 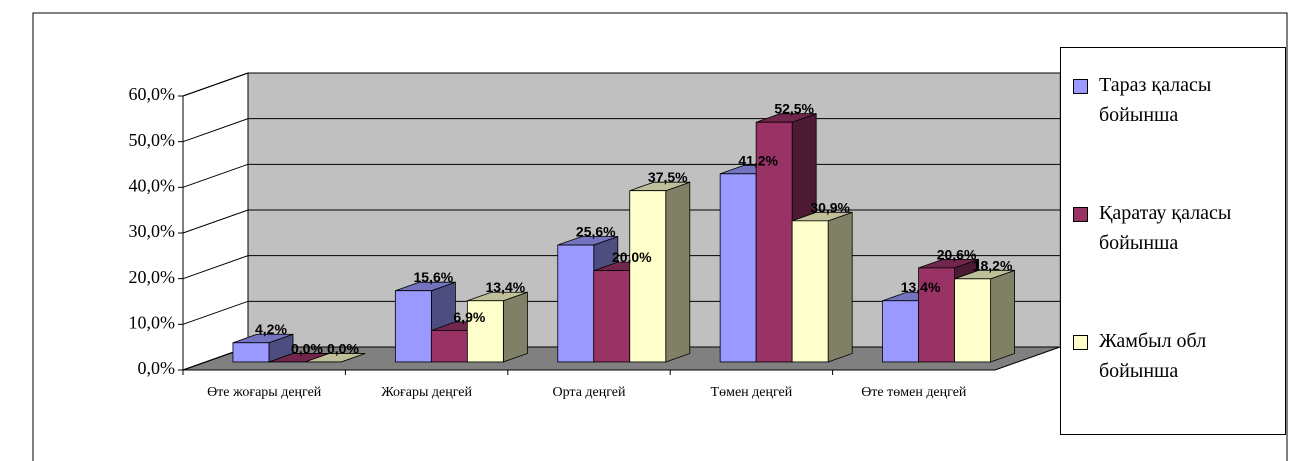 What do you see at coordinates (794, 109) in the screenshot?
I see `value-label: 52,5%` at bounding box center [794, 109].